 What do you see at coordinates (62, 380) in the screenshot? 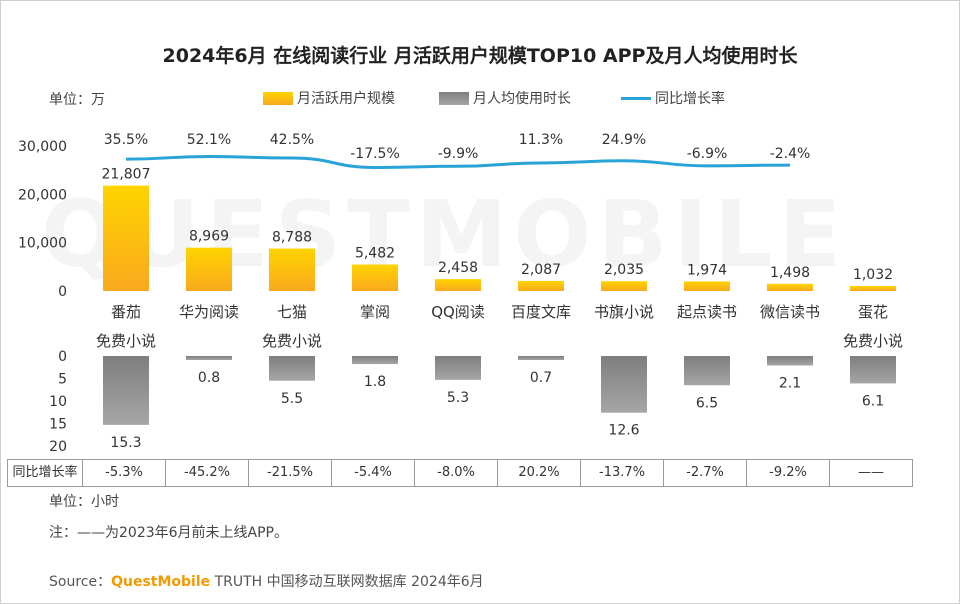
I see `y-tick-label-bottom: 5` at bounding box center [62, 380].